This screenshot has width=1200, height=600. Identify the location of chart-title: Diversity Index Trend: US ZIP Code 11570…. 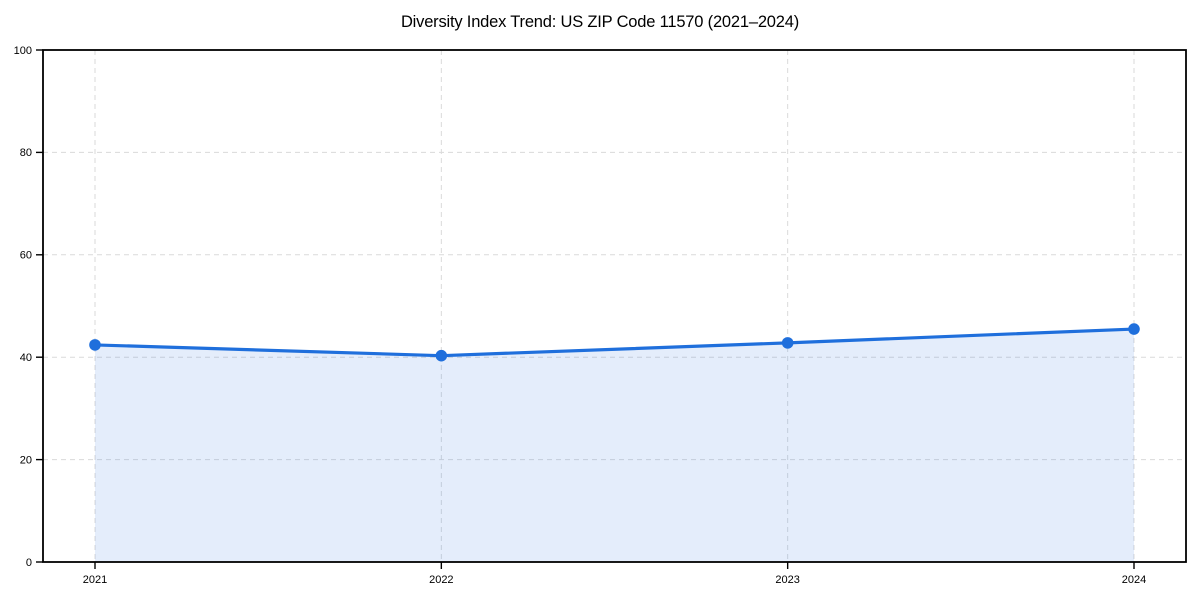
(600, 22).